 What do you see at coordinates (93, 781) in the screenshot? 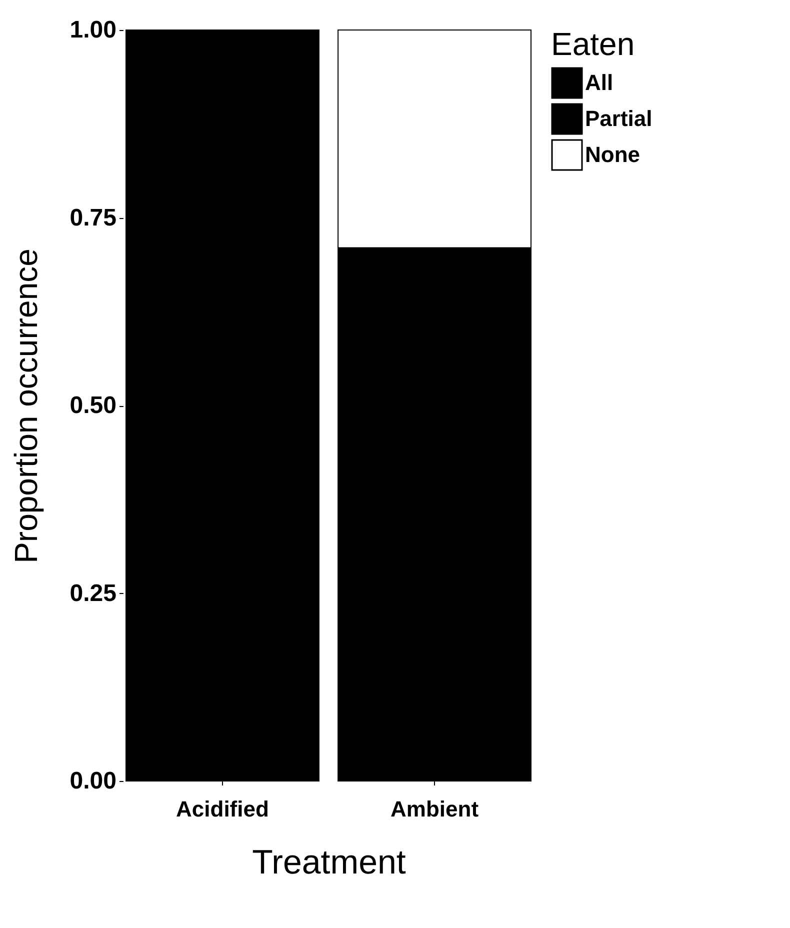
I see `y-tick-label: 0.00` at bounding box center [93, 781].